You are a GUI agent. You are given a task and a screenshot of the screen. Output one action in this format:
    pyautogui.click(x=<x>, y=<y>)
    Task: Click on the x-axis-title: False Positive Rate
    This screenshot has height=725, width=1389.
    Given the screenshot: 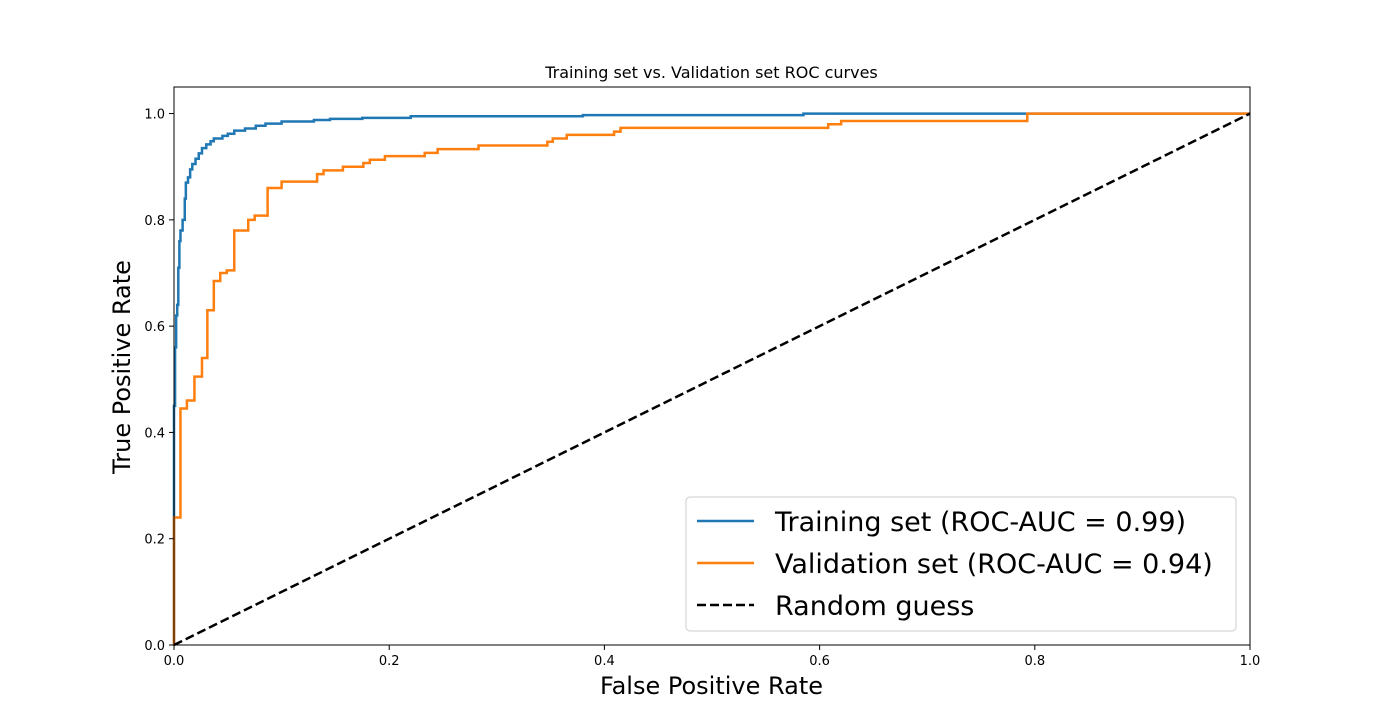 What is the action you would take?
    pyautogui.click(x=711, y=686)
    